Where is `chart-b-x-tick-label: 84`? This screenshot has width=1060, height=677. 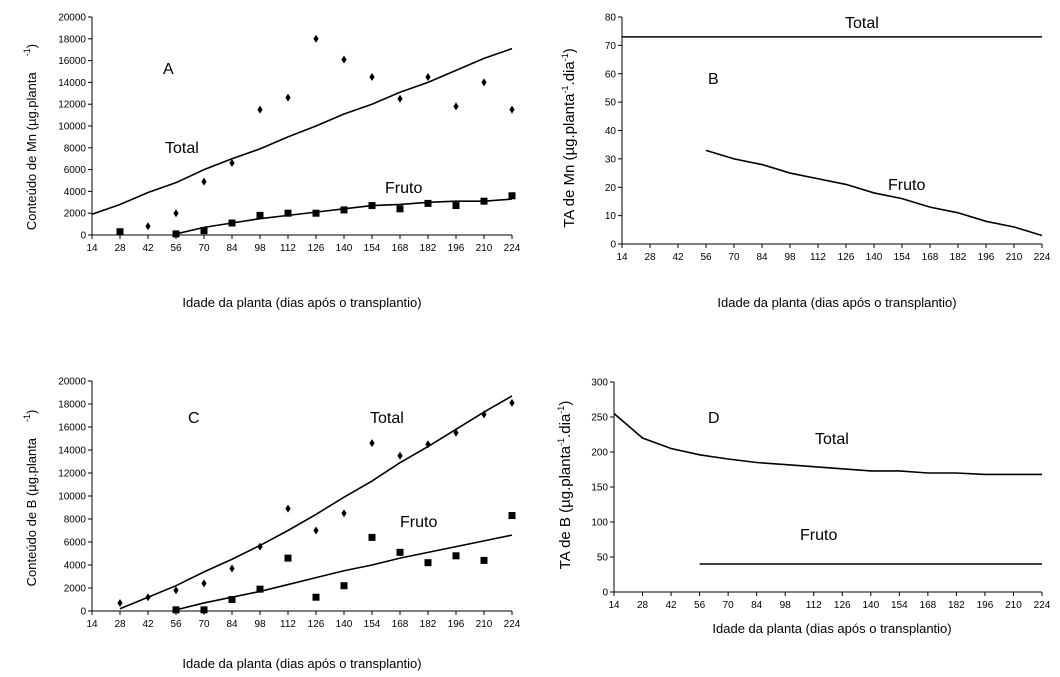 chart-b-x-tick-label: 84 is located at coordinates (762, 257).